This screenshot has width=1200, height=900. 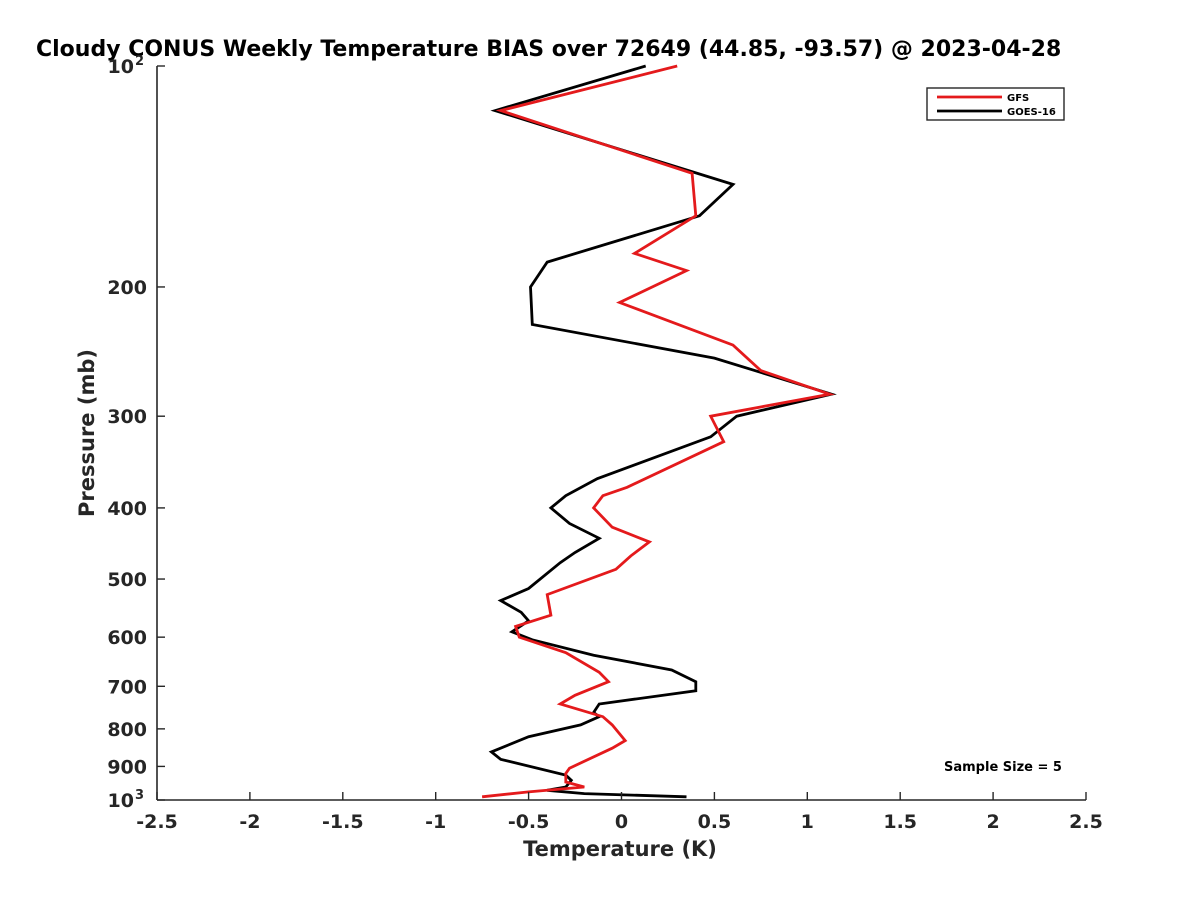 What do you see at coordinates (127, 730) in the screenshot?
I see `y-tick-label: 800` at bounding box center [127, 730].